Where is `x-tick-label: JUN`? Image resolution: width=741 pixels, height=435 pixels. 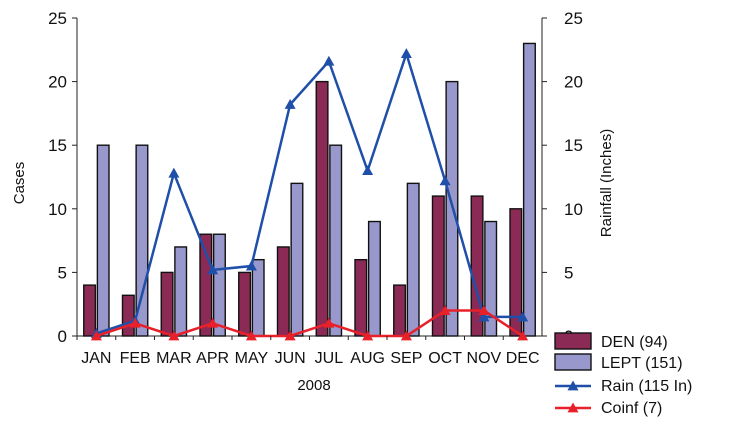
x-tick-label: JUN is located at coordinates (290, 358).